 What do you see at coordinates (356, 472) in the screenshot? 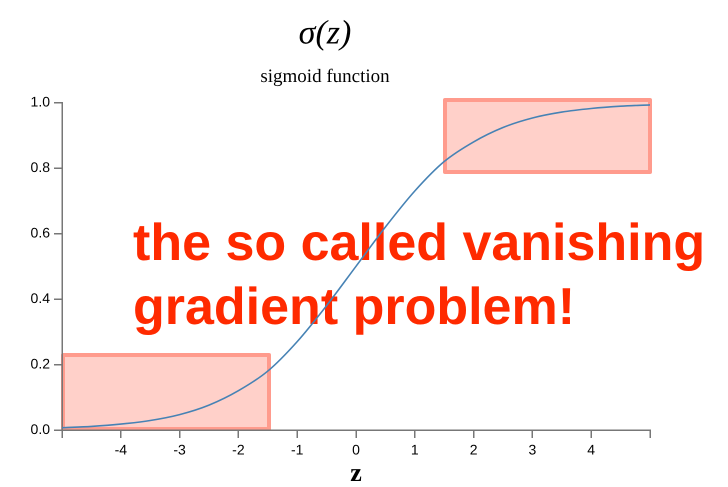
I see `x-axis-title: z` at bounding box center [356, 472].